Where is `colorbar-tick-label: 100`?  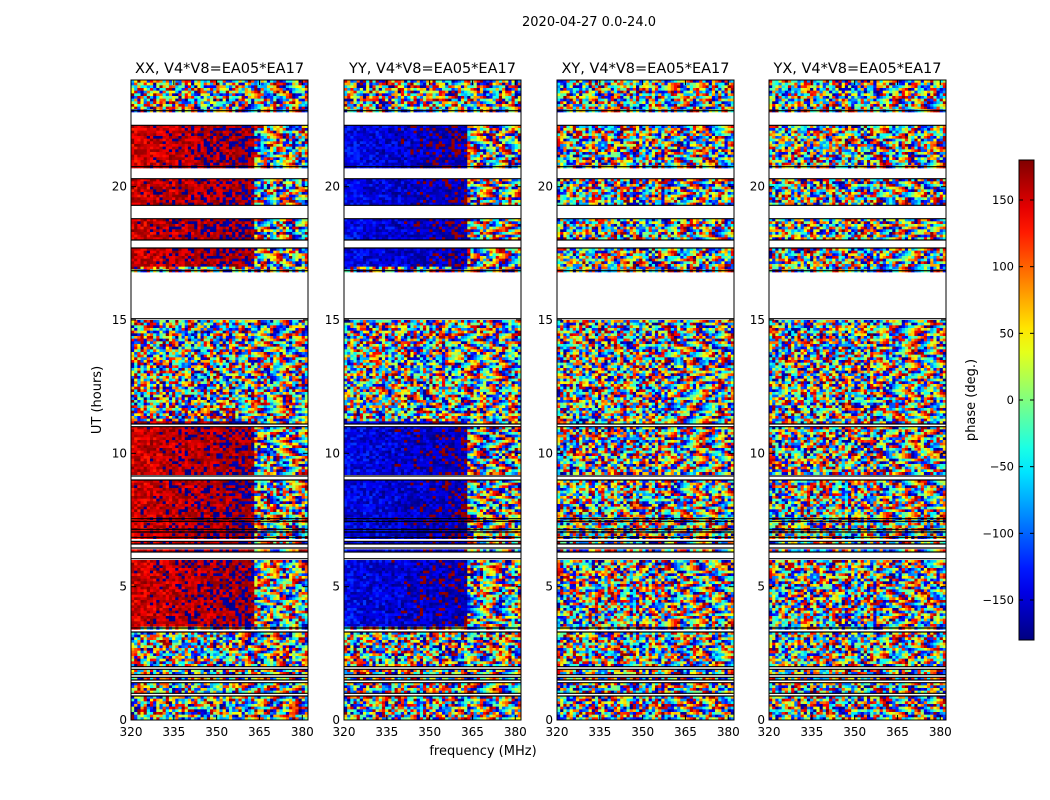 colorbar-tick-label: 100 is located at coordinates (1003, 267).